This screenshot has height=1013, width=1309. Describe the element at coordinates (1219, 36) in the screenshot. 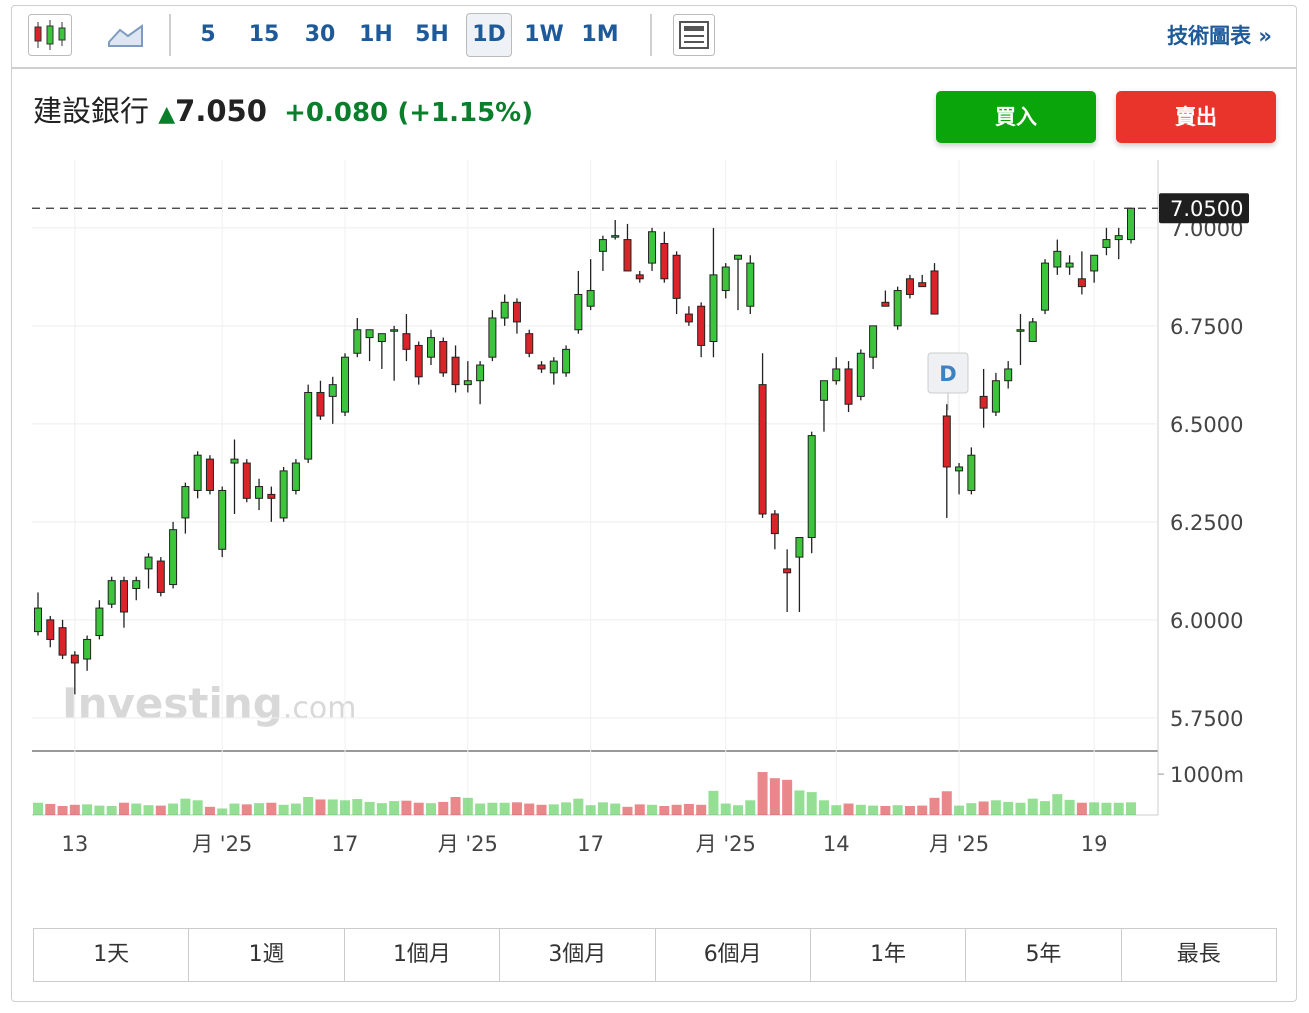

I see `advanced-chart-link: 技術圖表 »` at that location.